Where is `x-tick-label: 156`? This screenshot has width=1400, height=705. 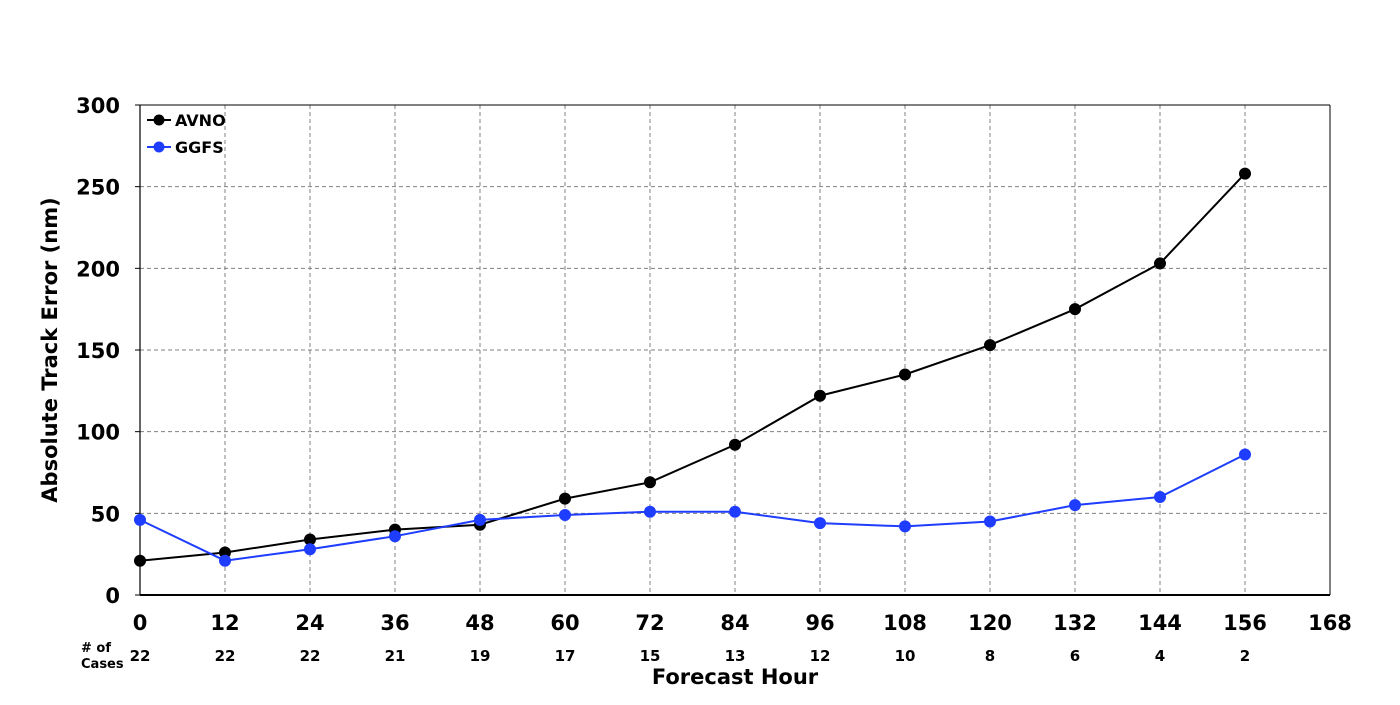
x-tick-label: 156 is located at coordinates (1245, 623).